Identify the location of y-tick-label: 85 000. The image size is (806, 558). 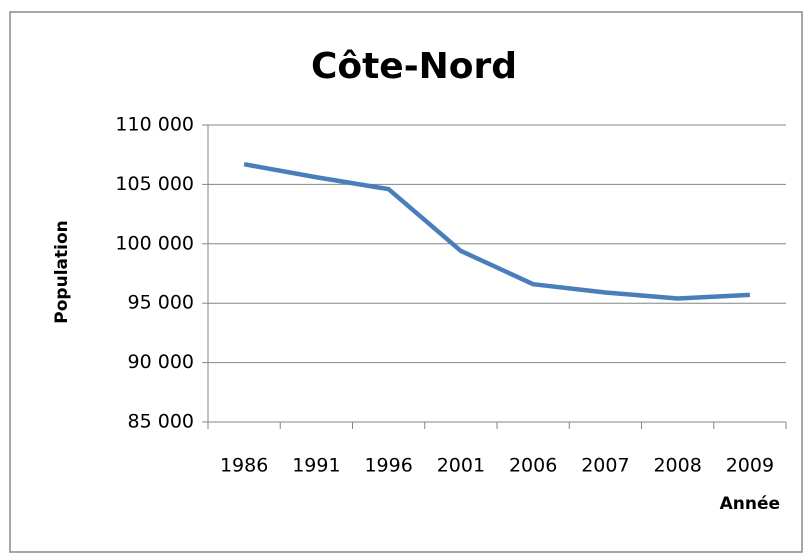
(161, 422).